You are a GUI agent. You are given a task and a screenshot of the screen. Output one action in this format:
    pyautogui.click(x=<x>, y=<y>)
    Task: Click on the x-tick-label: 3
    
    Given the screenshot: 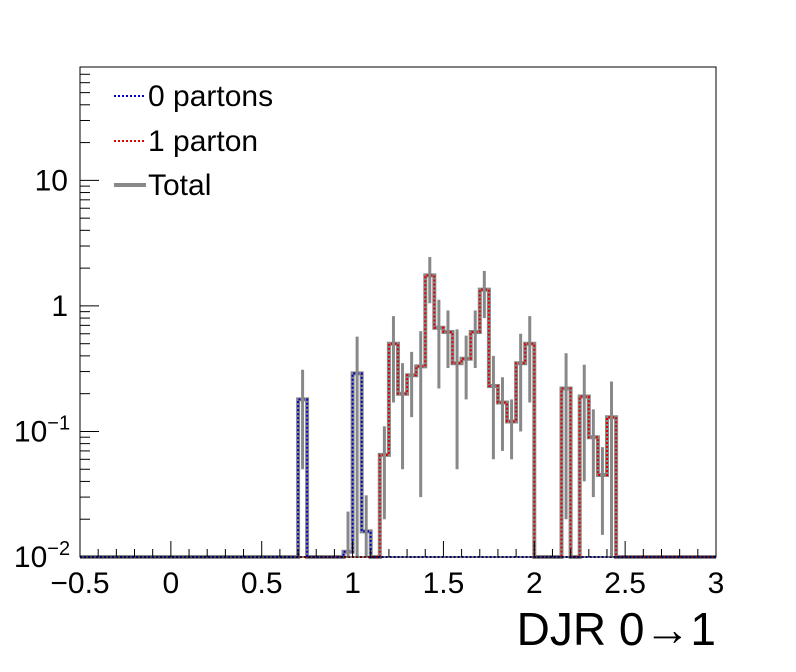 What is the action you would take?
    pyautogui.click(x=716, y=583)
    